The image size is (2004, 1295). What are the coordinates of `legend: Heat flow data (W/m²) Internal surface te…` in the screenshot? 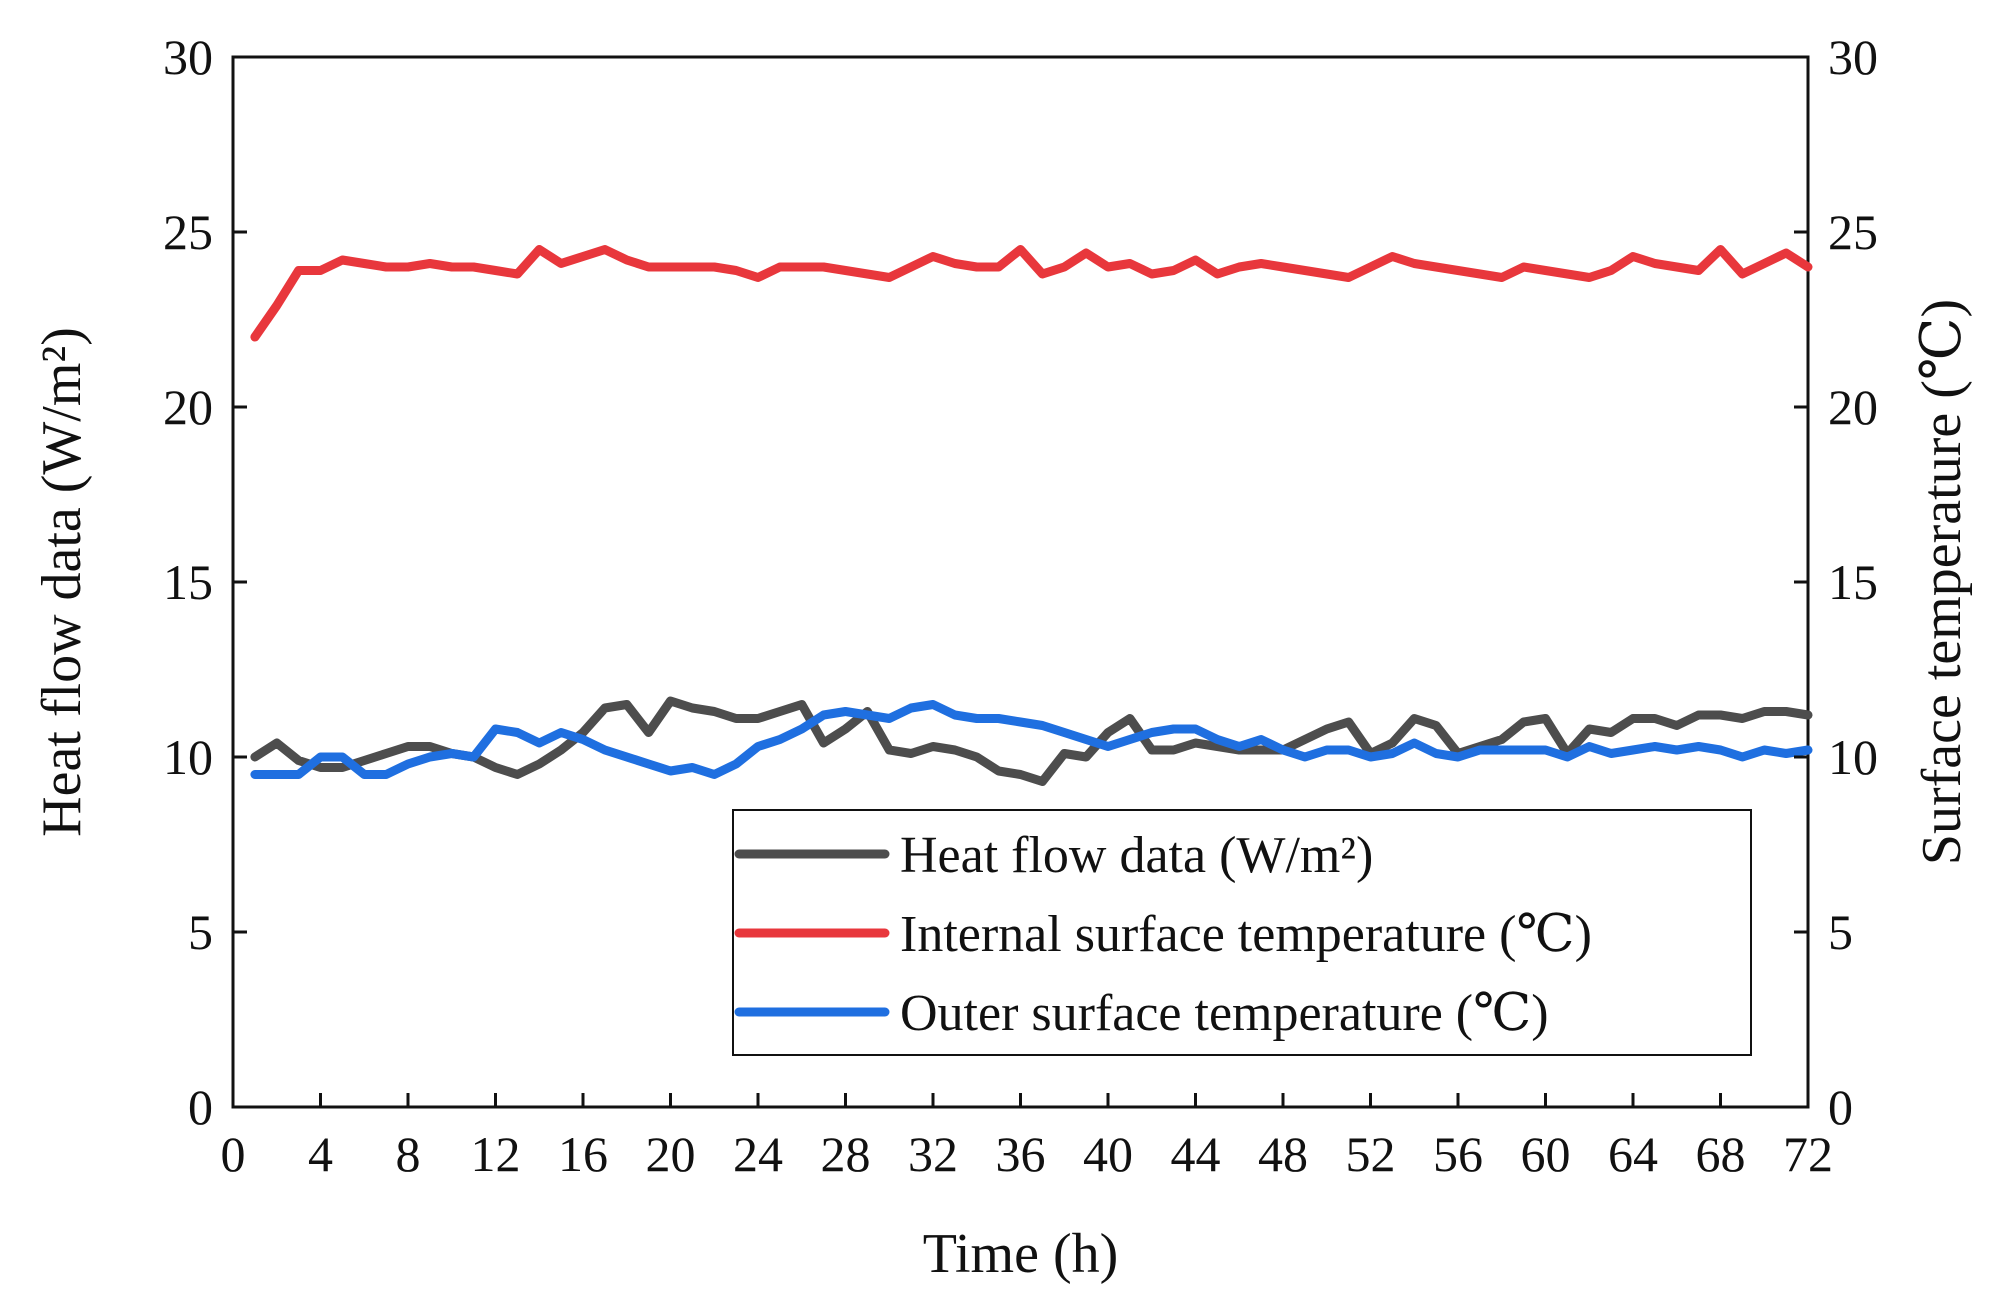 It's located at (1242, 932).